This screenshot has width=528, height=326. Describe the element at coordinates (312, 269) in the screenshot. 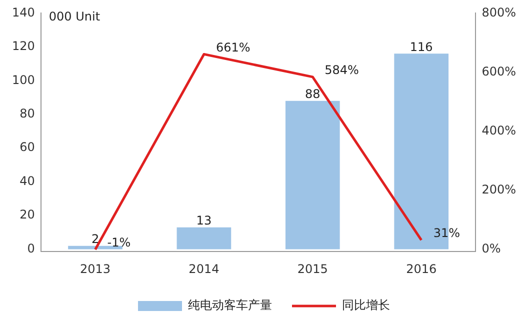

I see `x-tick-label: 2015` at that location.